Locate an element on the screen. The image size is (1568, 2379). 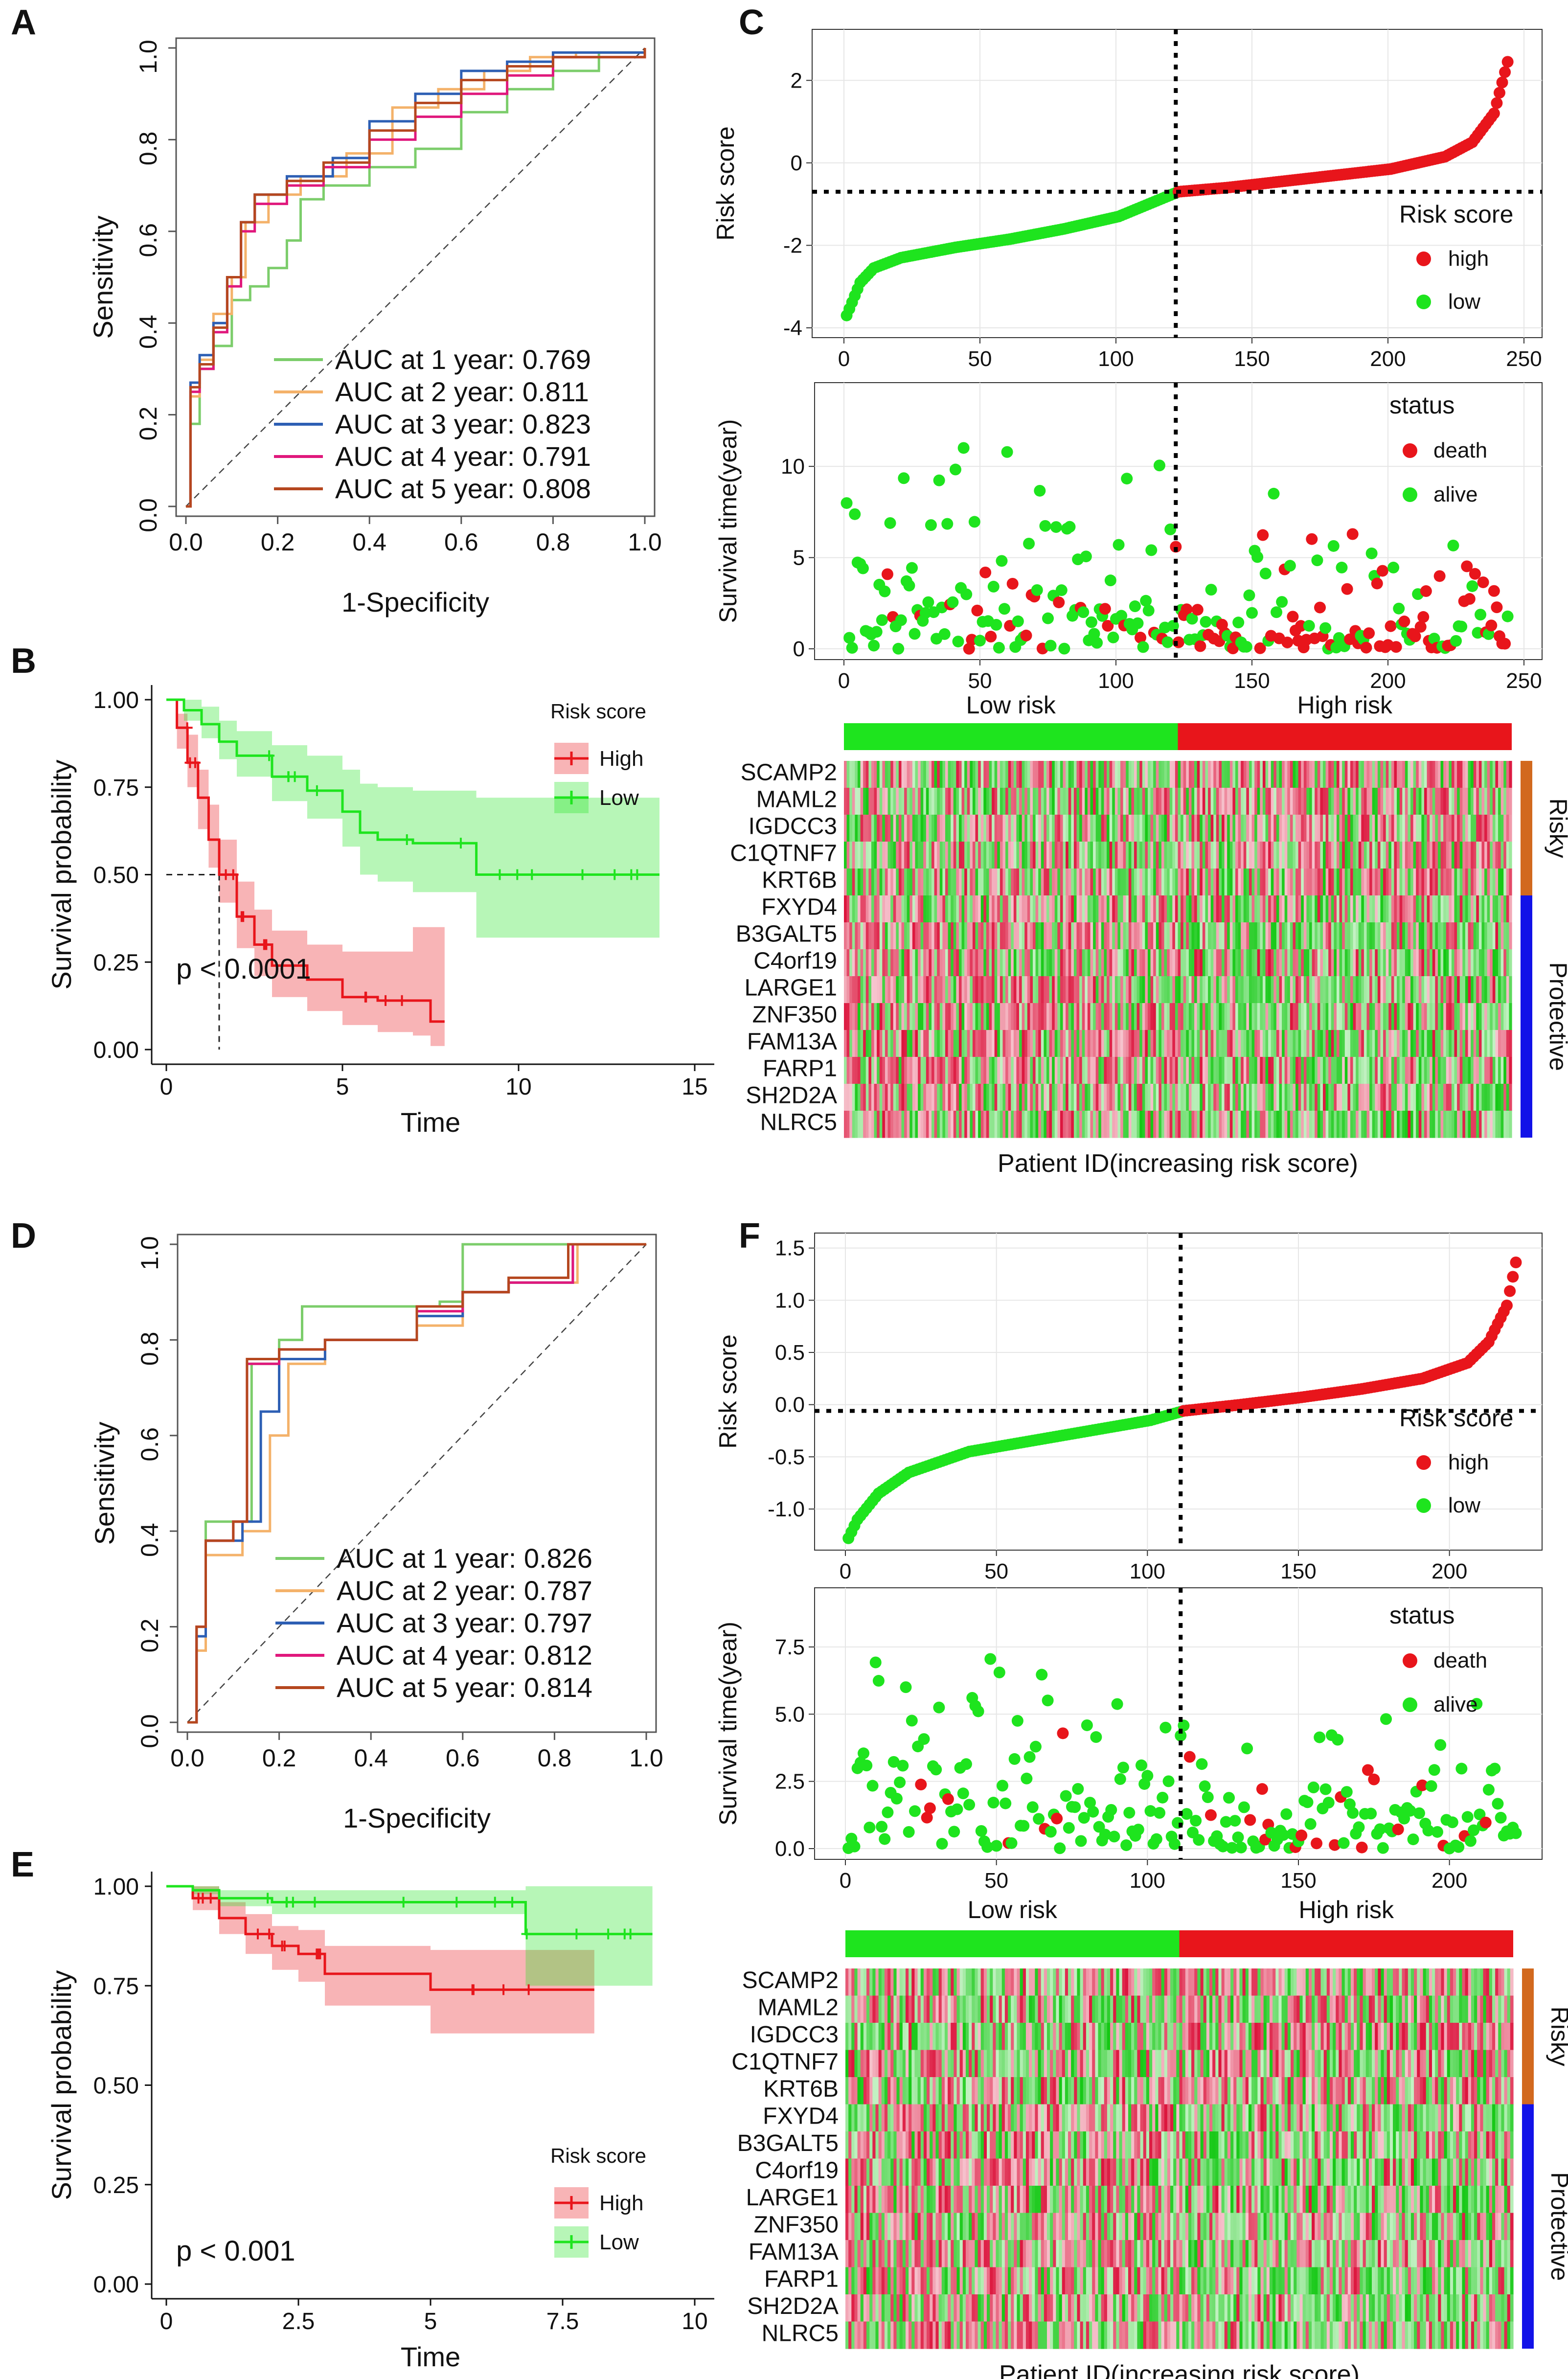
x-tick-label: 150 is located at coordinates (1252, 681).